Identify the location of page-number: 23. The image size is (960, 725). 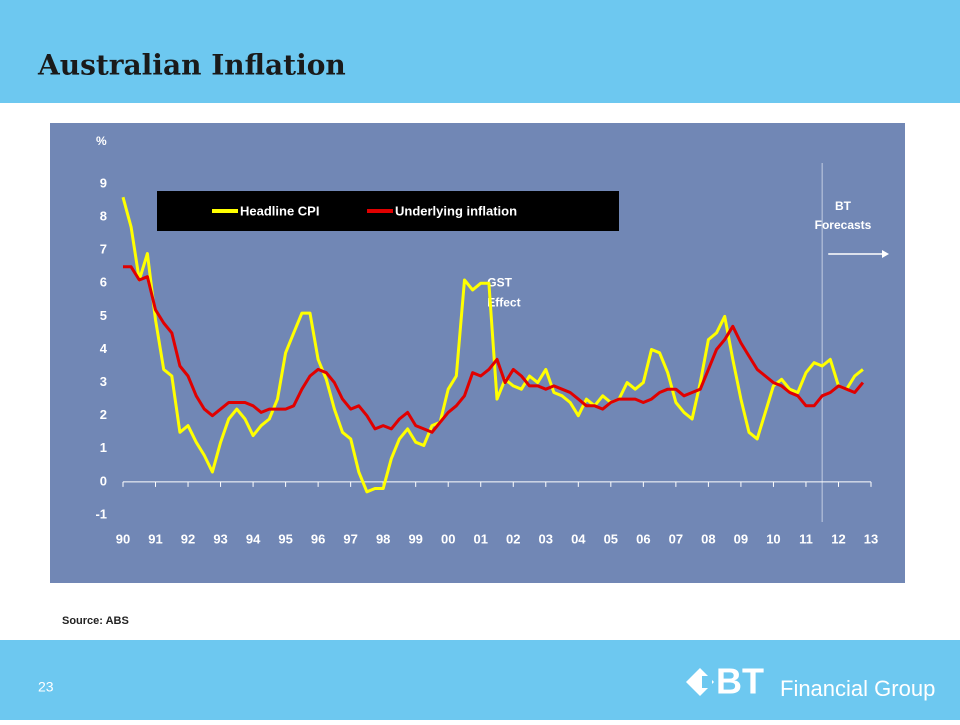
(46, 687).